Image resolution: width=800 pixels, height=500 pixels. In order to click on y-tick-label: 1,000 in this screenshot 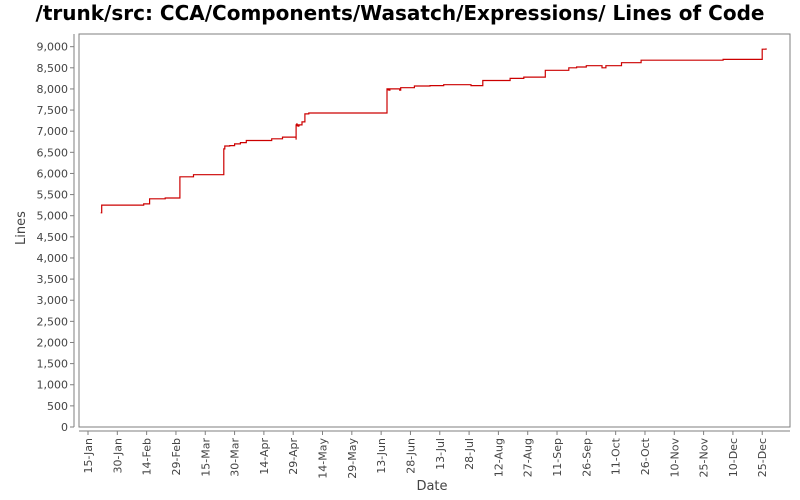, I will do `click(53, 385)`.